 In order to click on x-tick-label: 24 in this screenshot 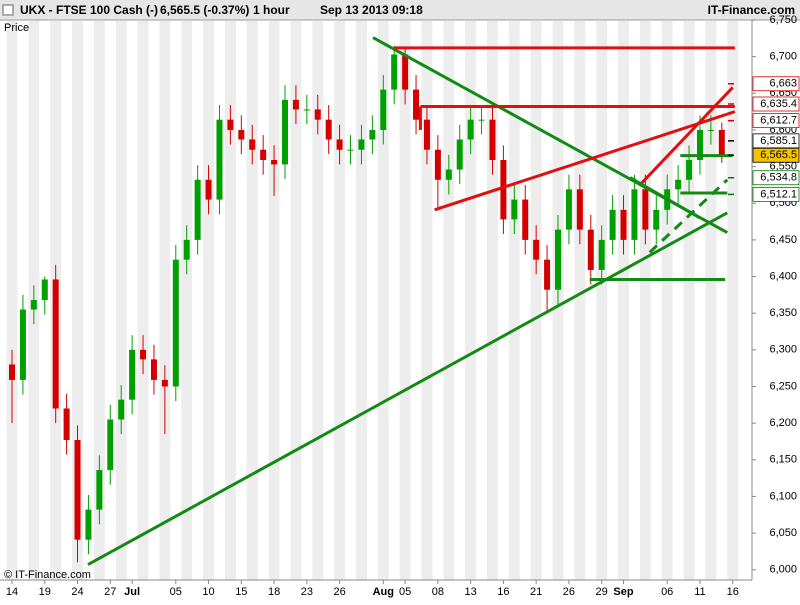, I will do `click(77, 592)`.